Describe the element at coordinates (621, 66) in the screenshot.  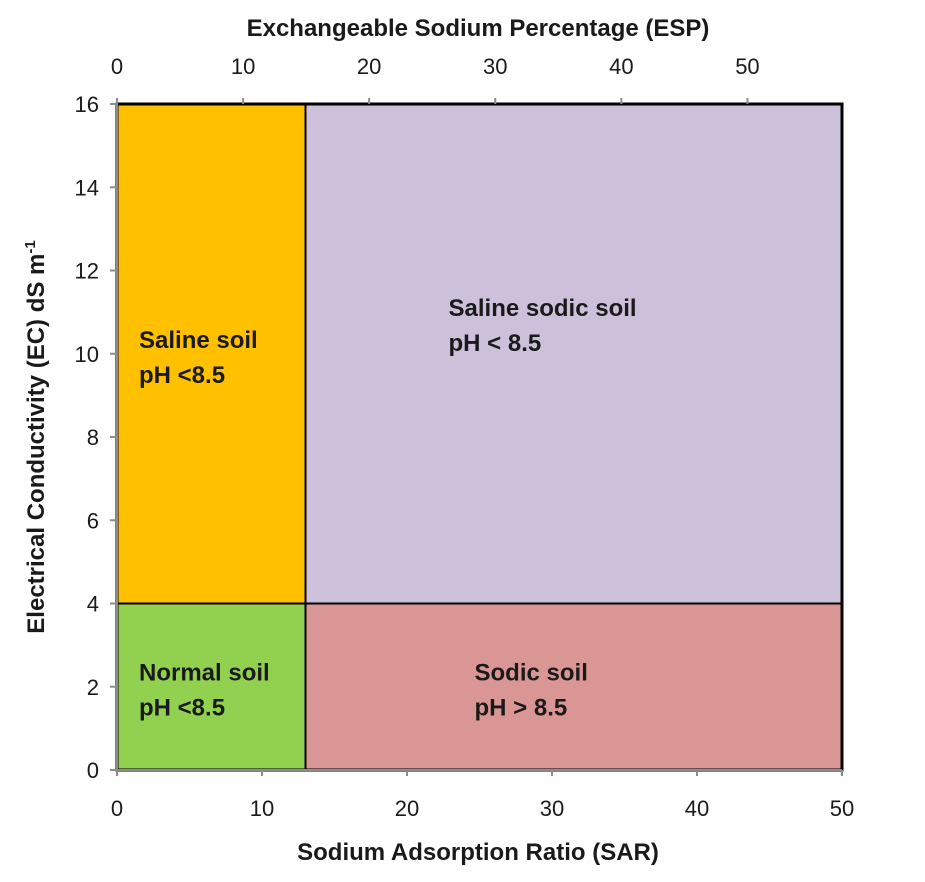
I see `top-tick-label: 40` at that location.